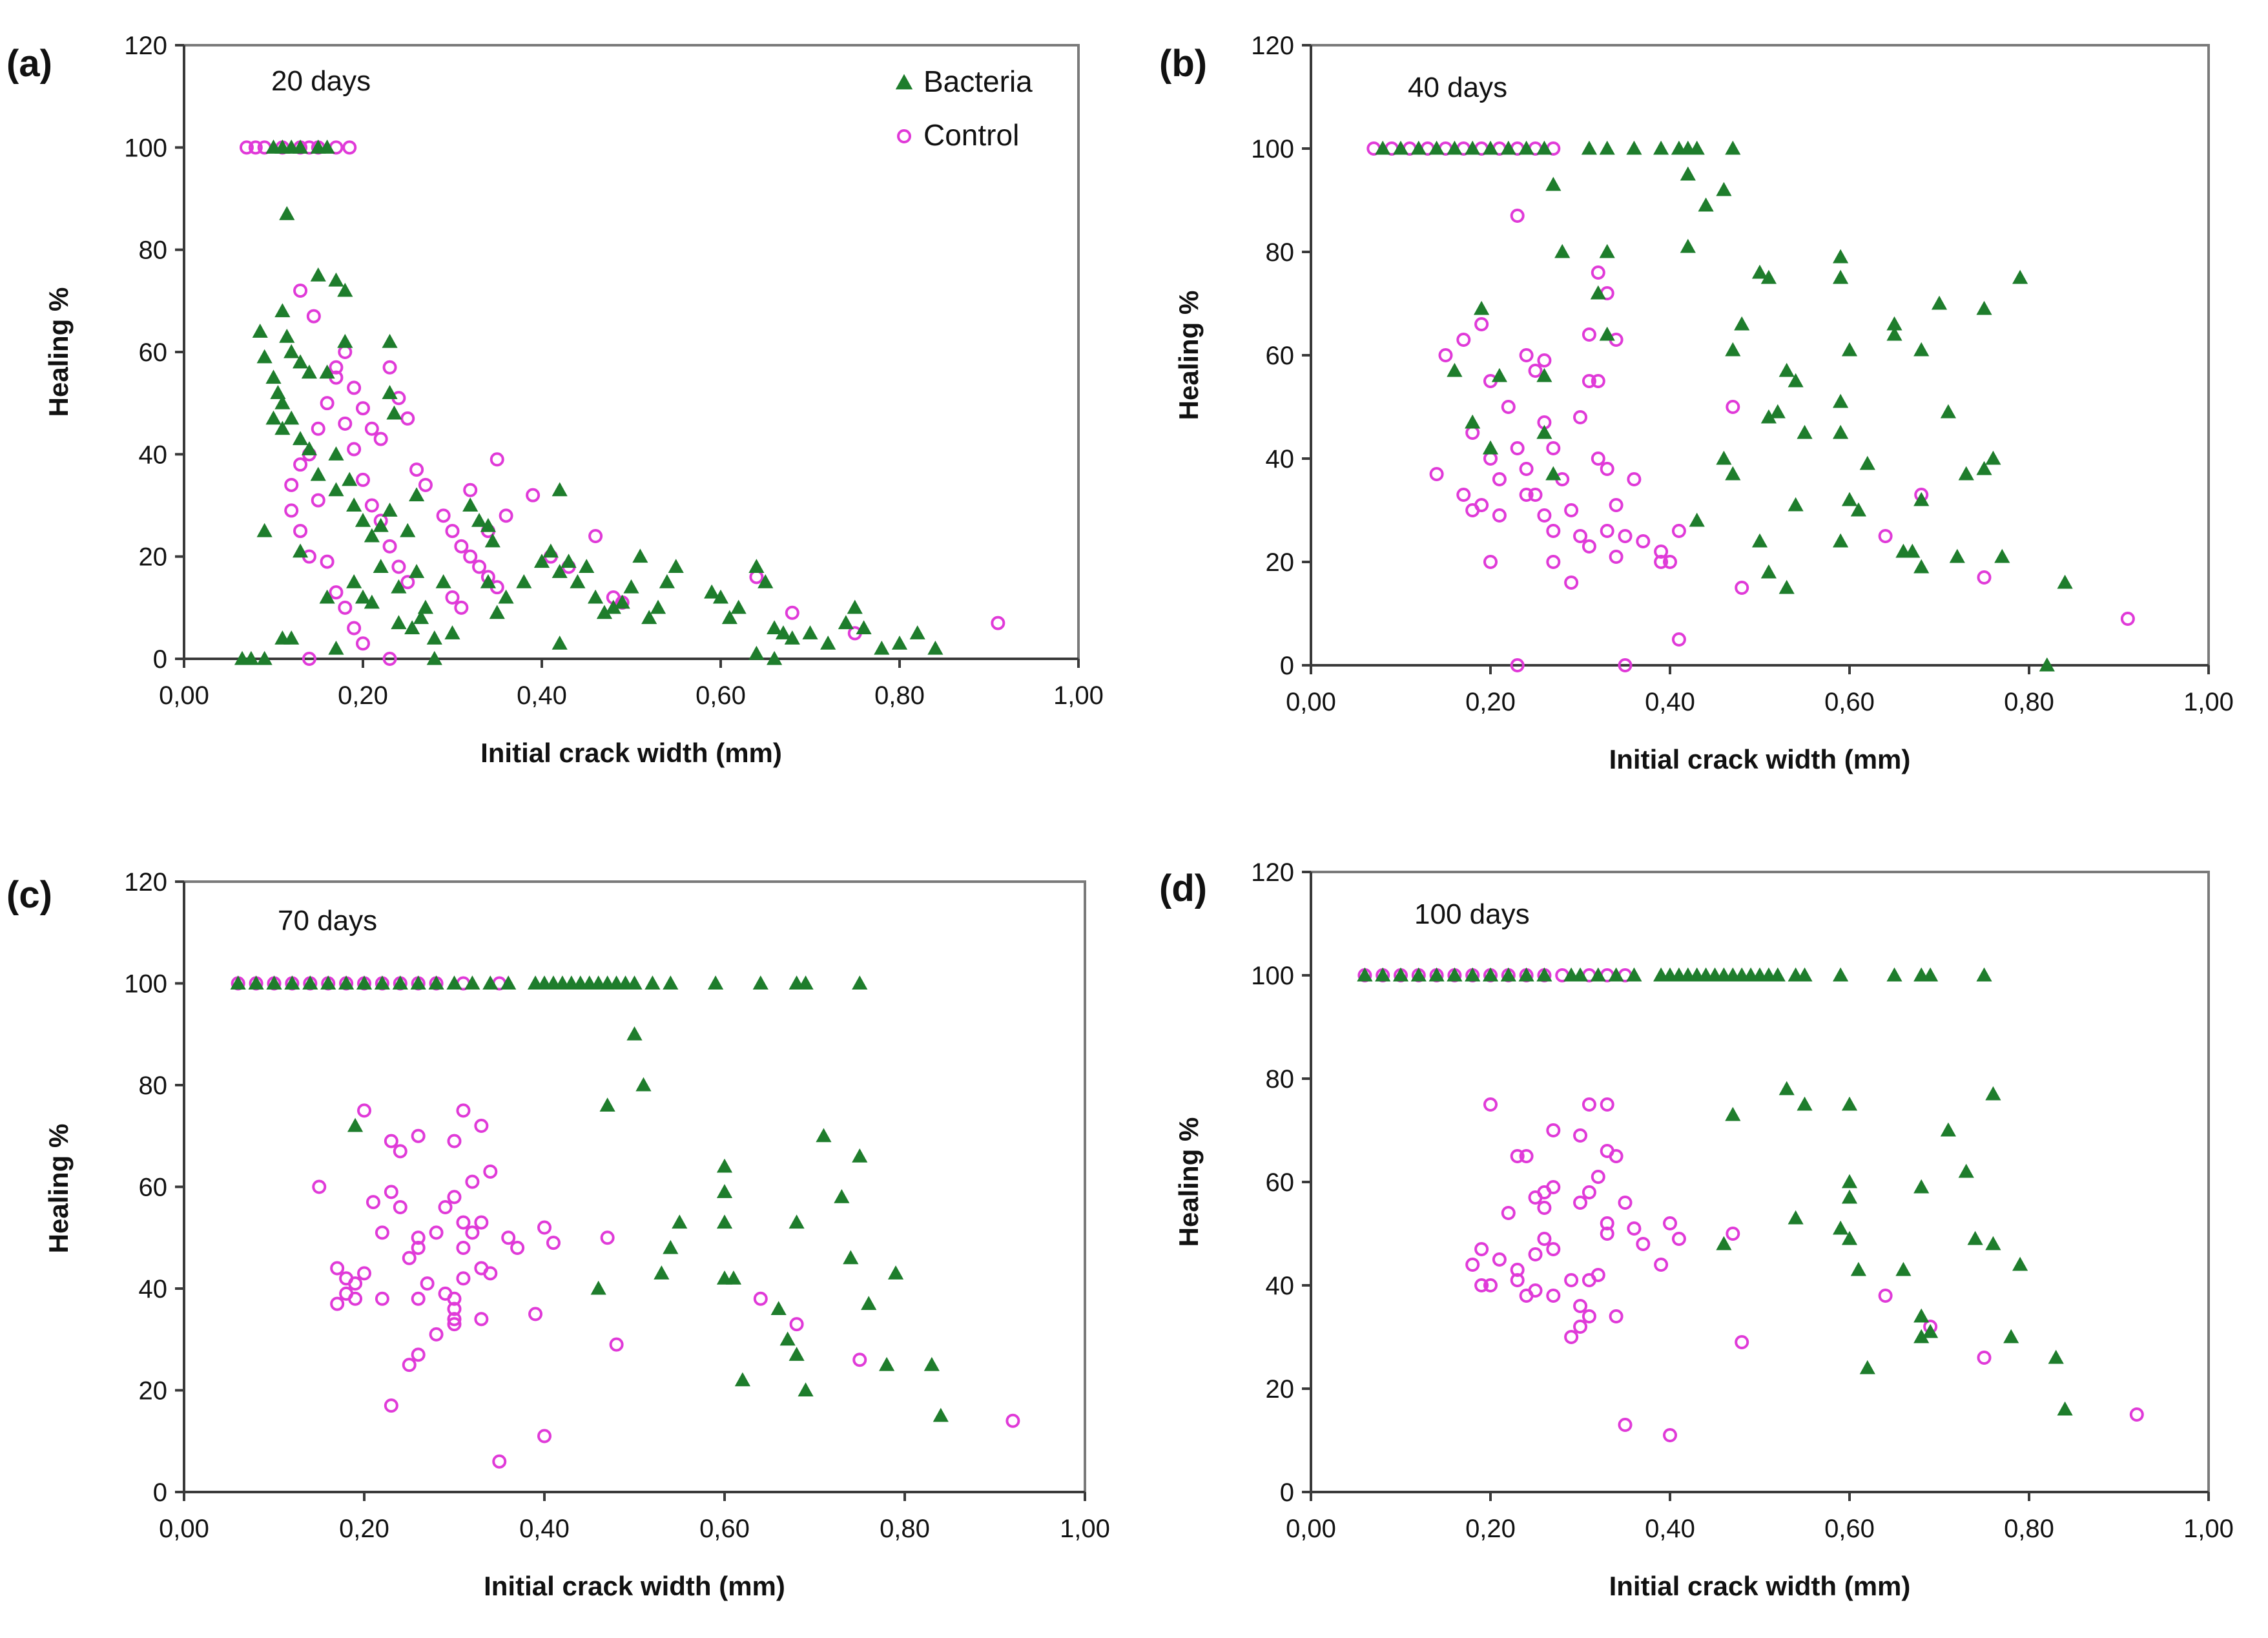 This screenshot has width=2268, height=1638. What do you see at coordinates (153, 455) in the screenshot?
I see `y-tick-label: 40` at bounding box center [153, 455].